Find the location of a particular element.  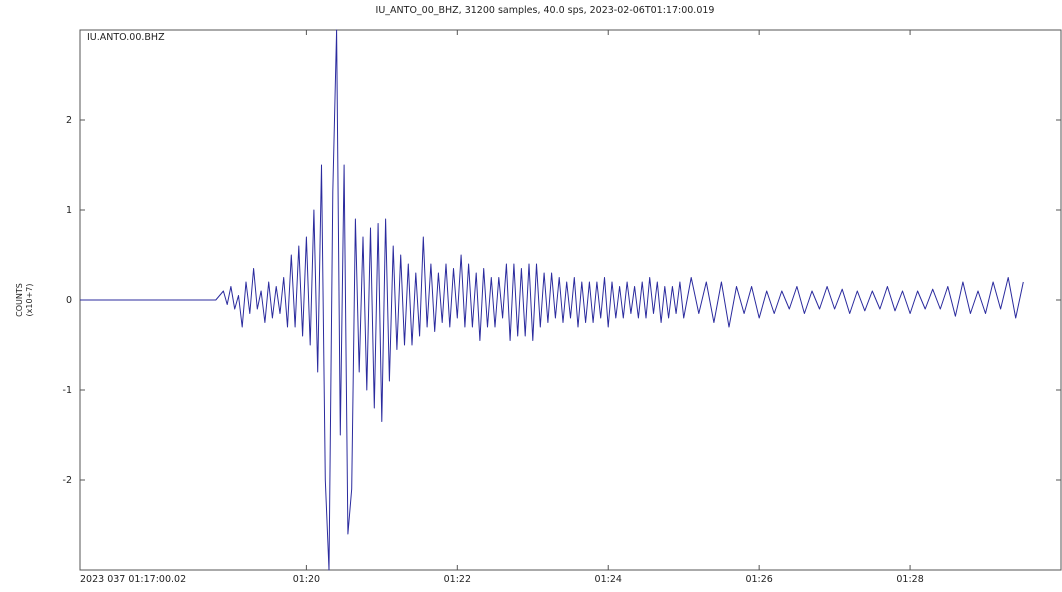

y-axis-label: COUNTS (x10+7) is located at coordinates (24, 300).